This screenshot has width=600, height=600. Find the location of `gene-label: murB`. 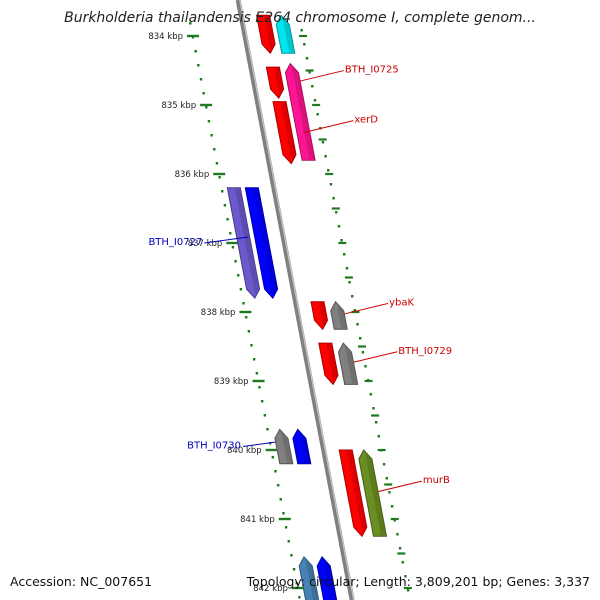

gene-label: murB is located at coordinates (436, 480).